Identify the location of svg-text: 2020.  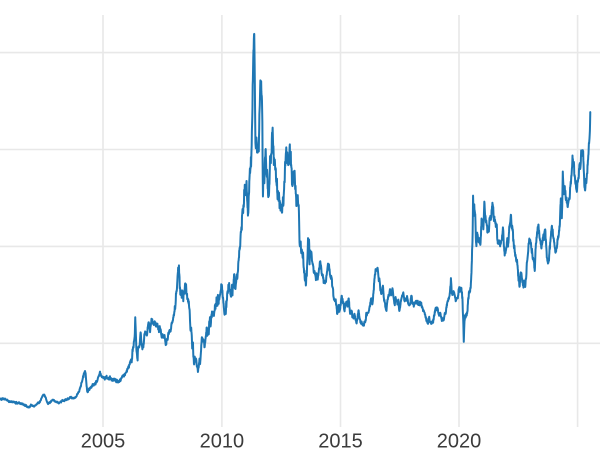
(459, 440).